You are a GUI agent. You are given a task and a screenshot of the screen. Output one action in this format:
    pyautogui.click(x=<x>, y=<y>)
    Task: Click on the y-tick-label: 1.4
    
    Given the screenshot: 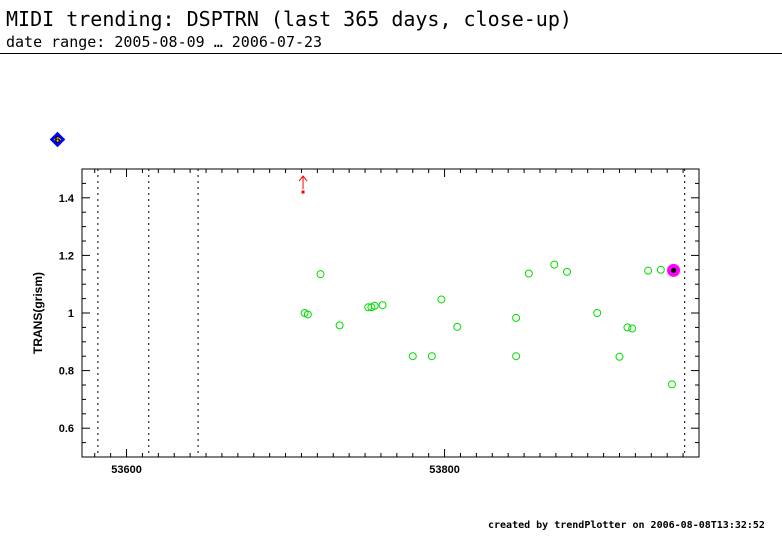 What is the action you would take?
    pyautogui.click(x=67, y=199)
    